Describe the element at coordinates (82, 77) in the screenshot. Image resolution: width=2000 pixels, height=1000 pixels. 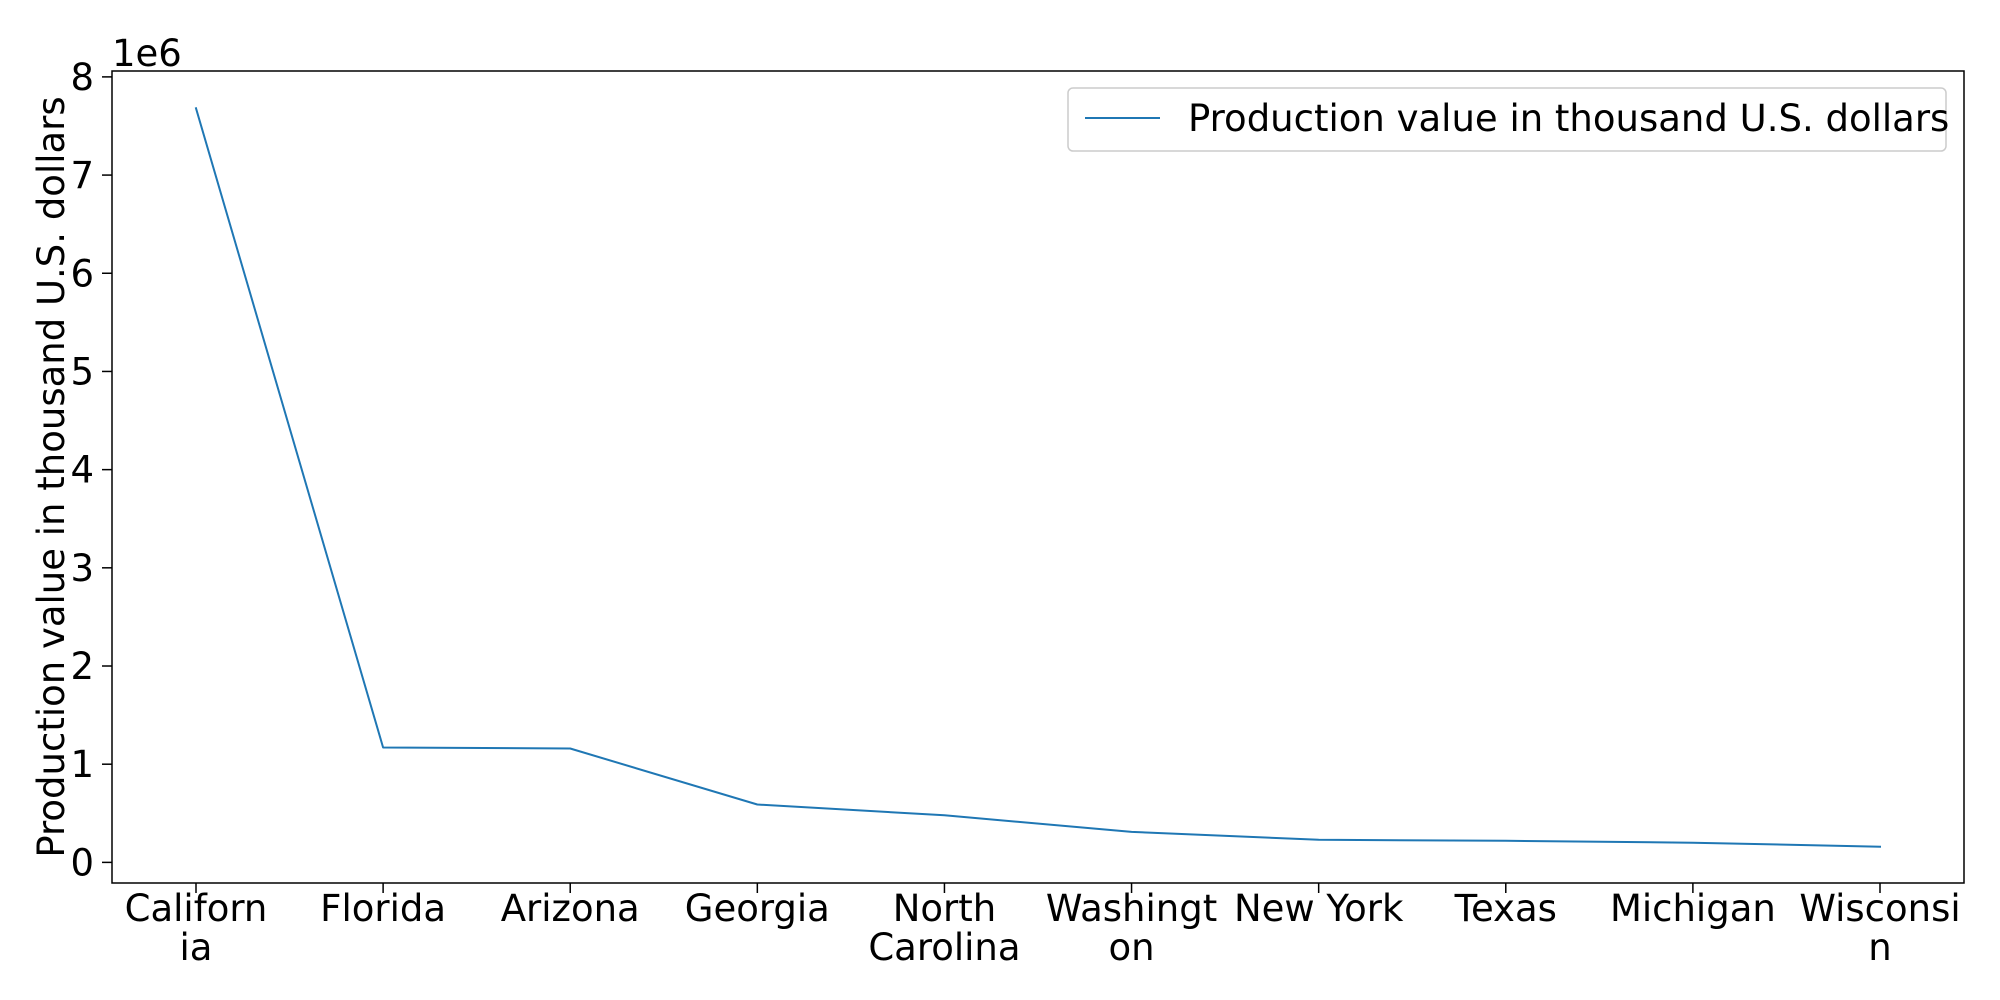
I see `y-tick-label: 8` at that location.